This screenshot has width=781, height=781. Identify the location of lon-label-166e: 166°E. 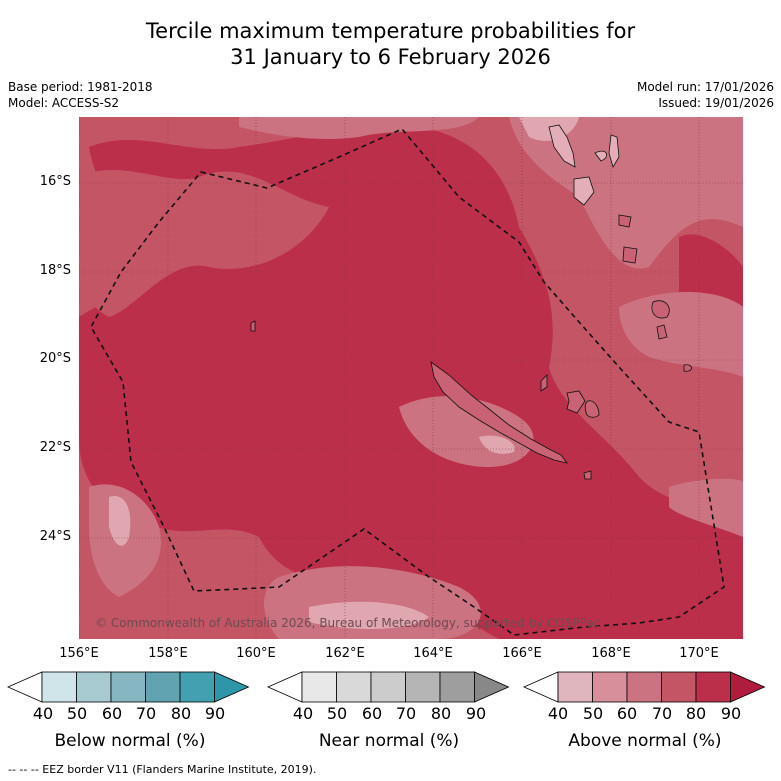
(522, 653).